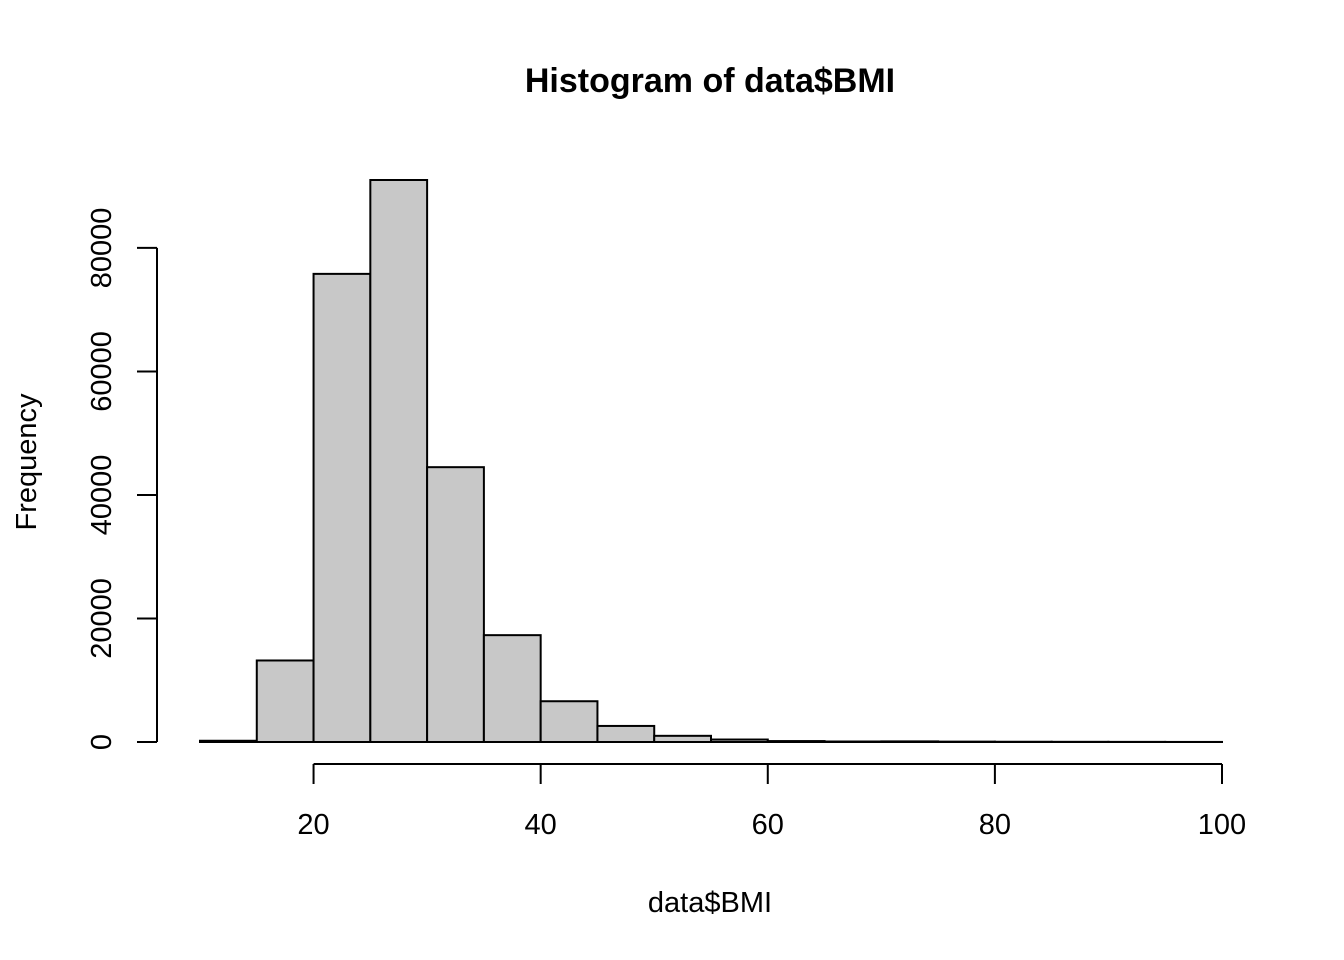 The image size is (1344, 960). What do you see at coordinates (102, 742) in the screenshot?
I see `y-tick-label: 0` at bounding box center [102, 742].